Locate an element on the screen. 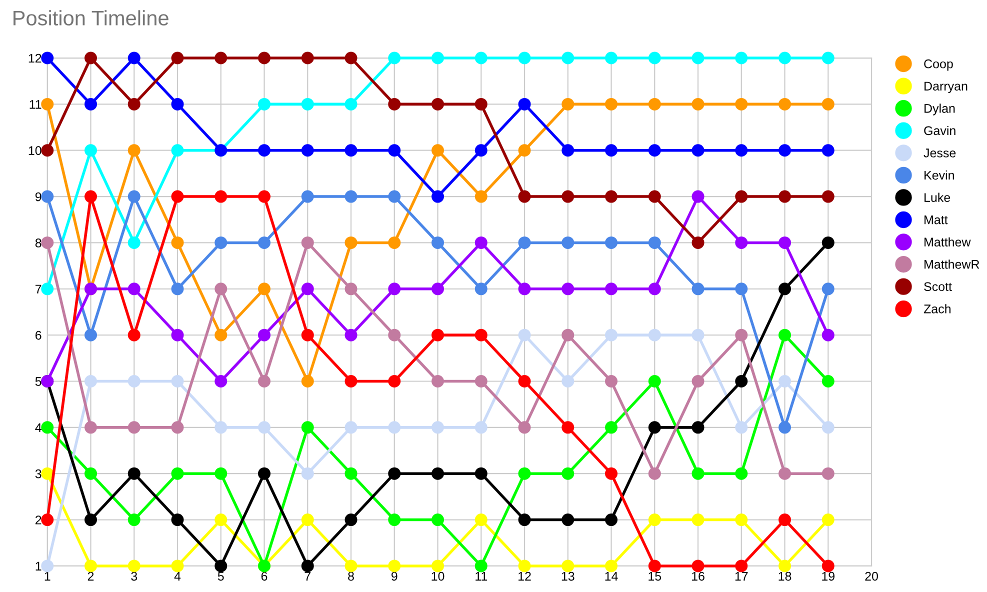  x-tick-label: 7 is located at coordinates (307, 576).